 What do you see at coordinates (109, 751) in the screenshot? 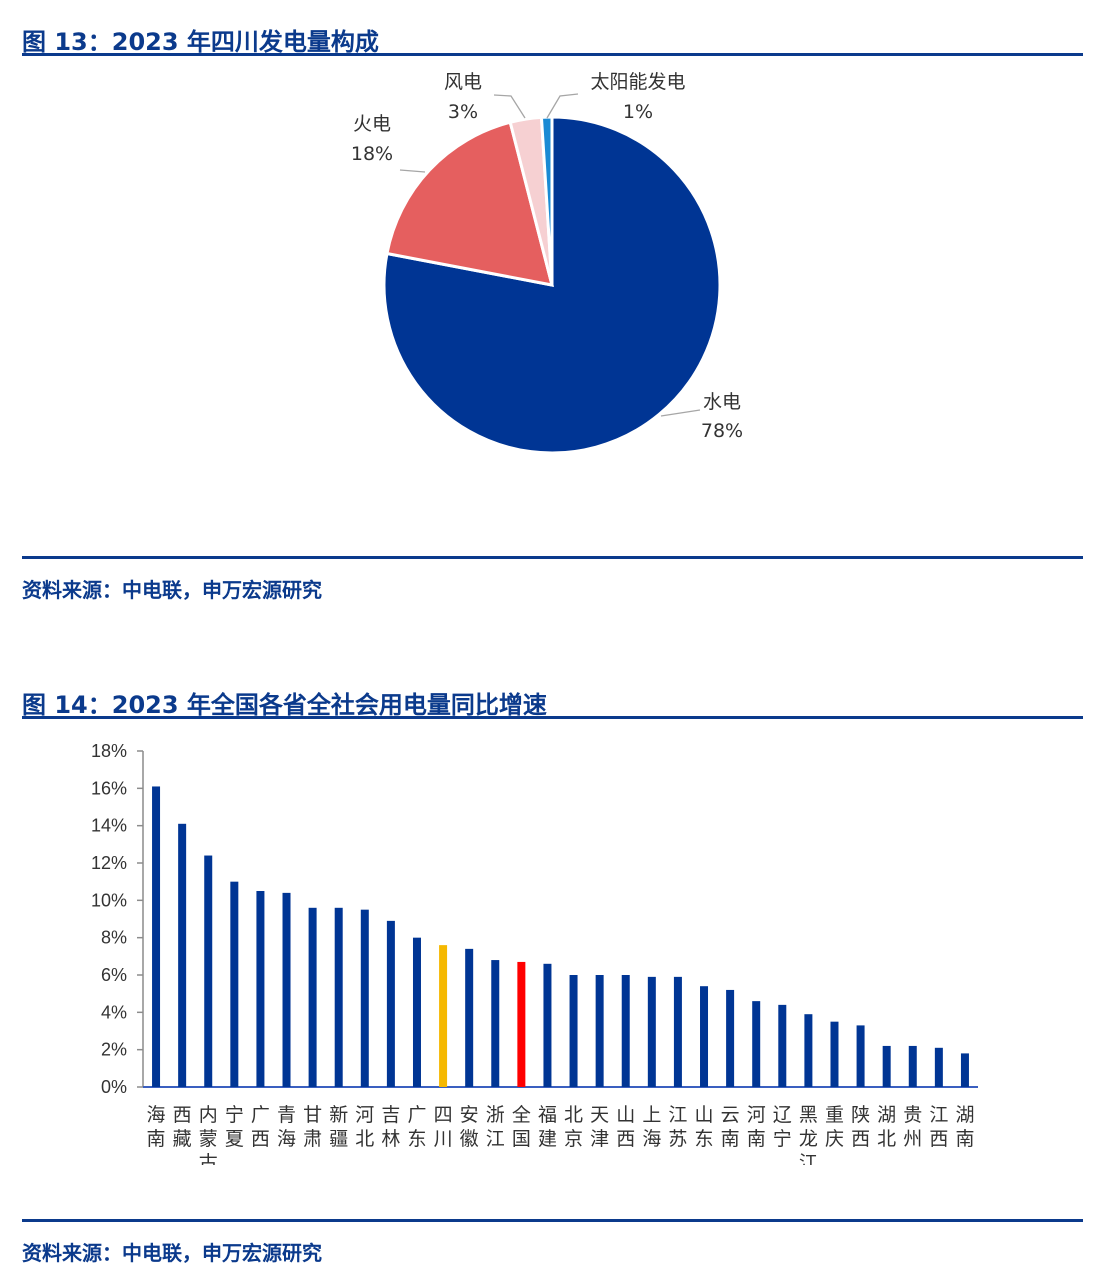
I see `y-tick-label: 18%` at bounding box center [109, 751].